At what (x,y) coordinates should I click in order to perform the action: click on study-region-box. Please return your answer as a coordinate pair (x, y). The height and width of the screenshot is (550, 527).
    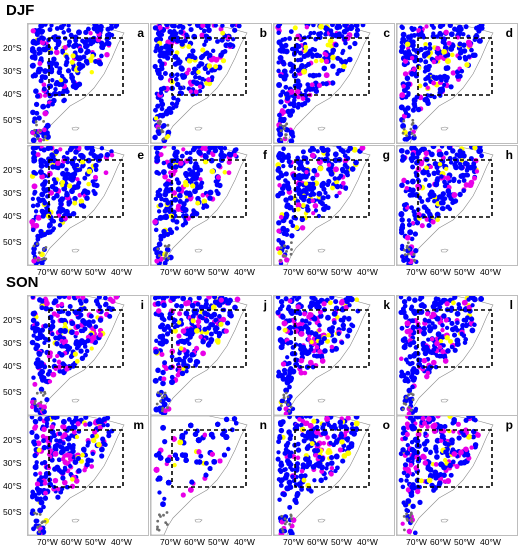
    Looking at the image, I should click on (332, 458).